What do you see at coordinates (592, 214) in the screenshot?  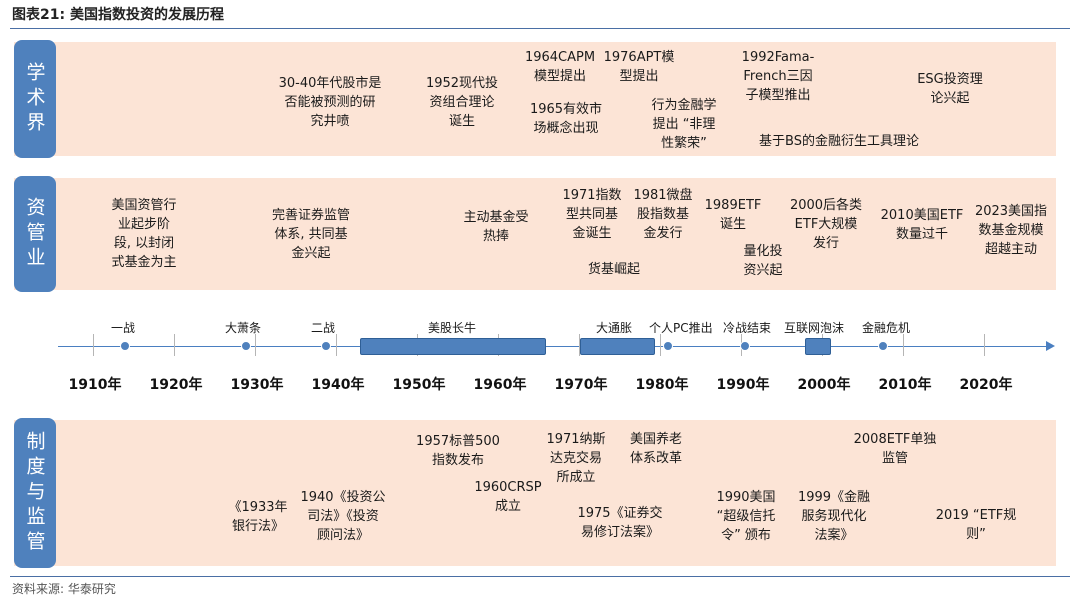 I see `asset-mgmt-note: 1971指数 型共同基 金诞生` at bounding box center [592, 214].